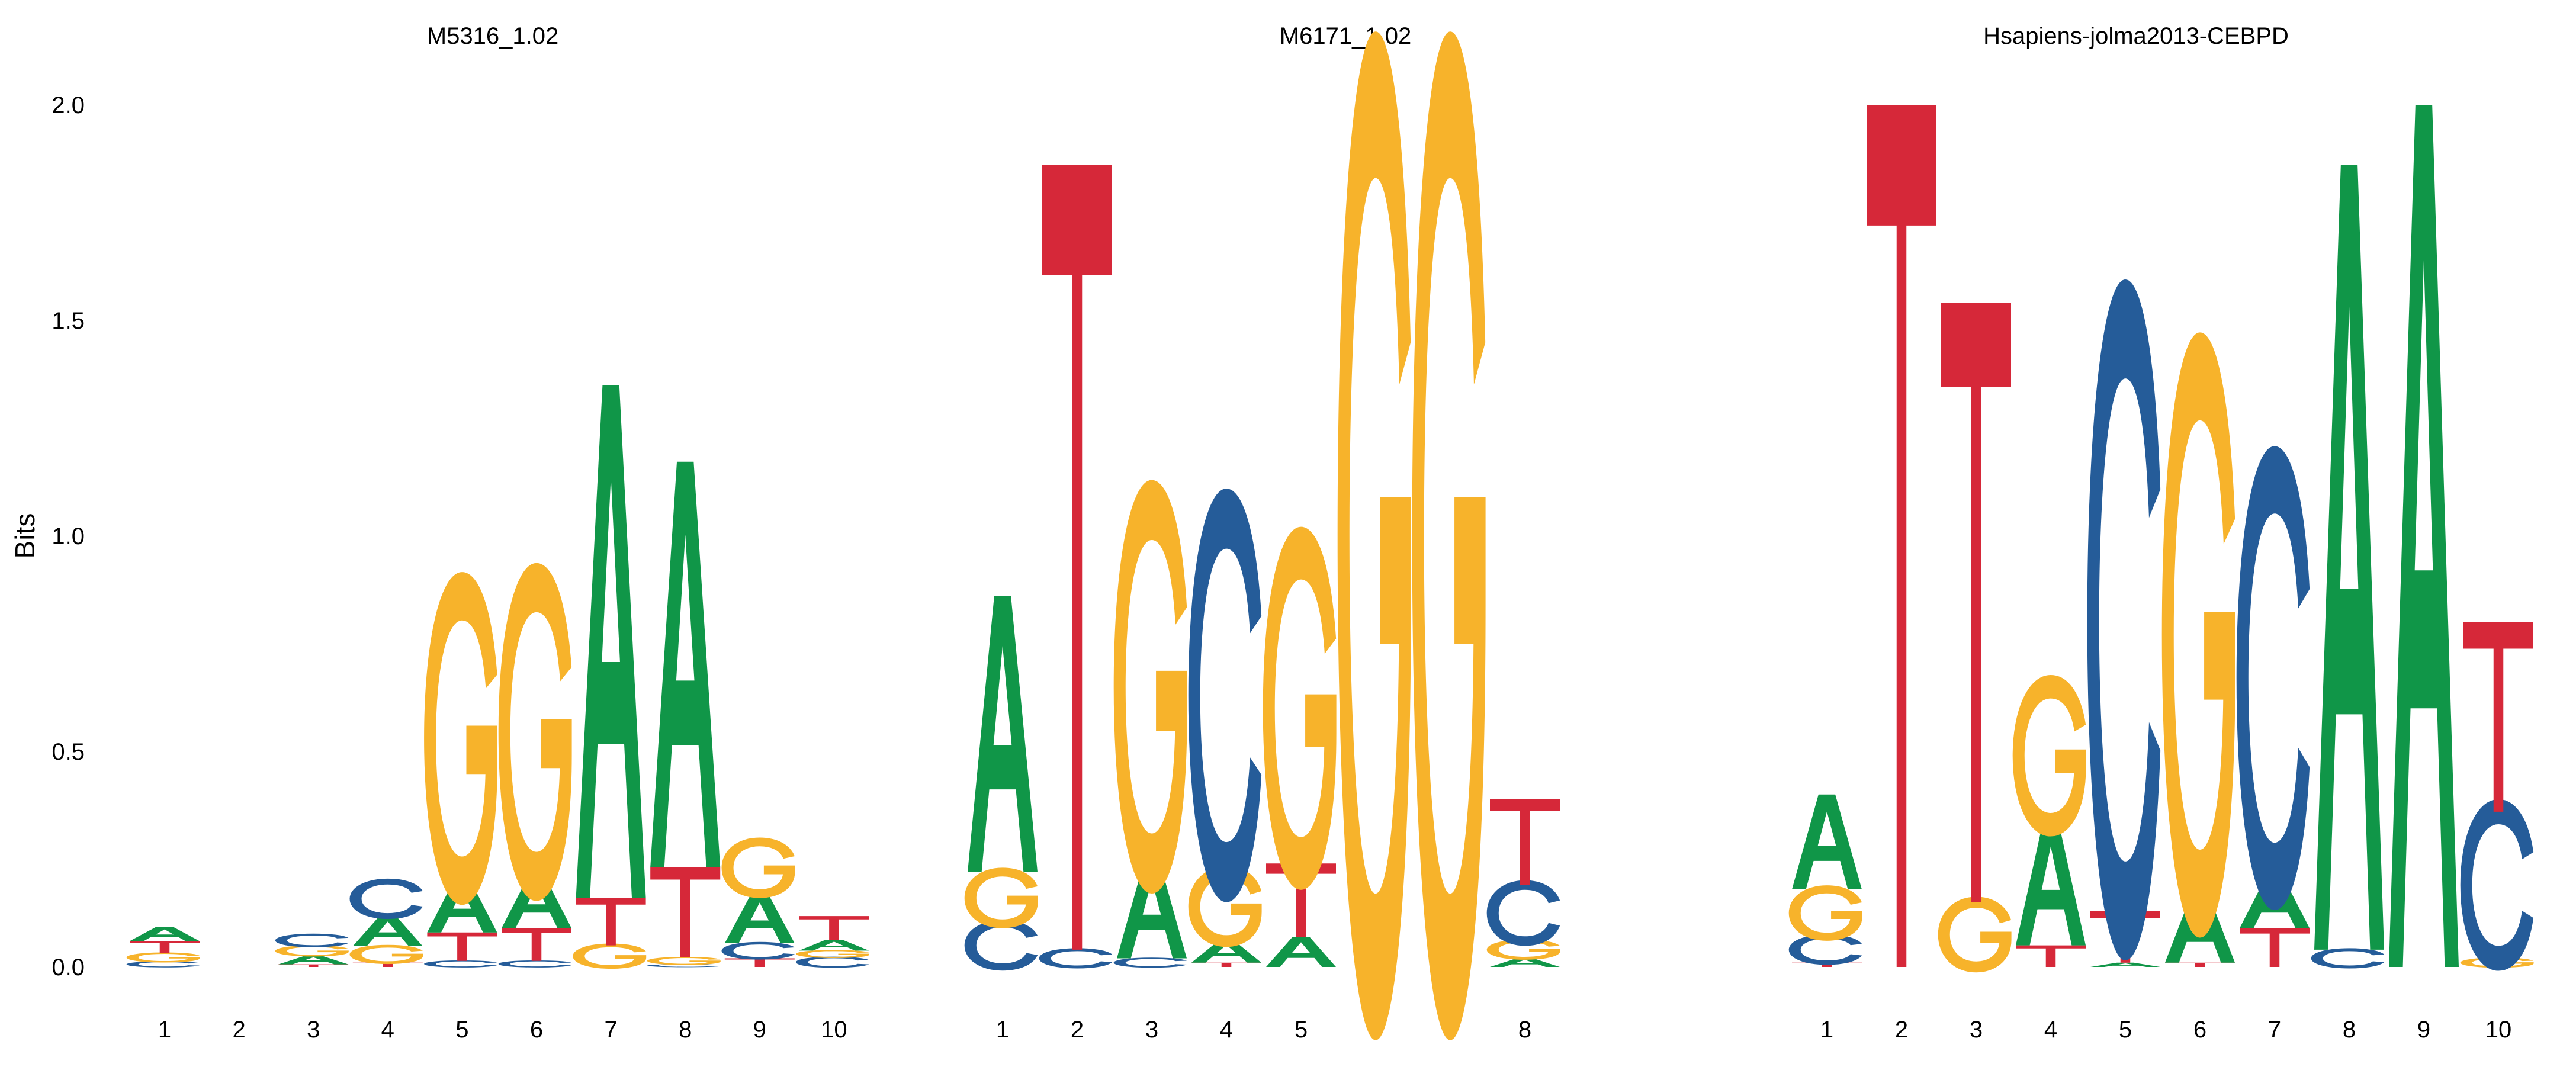 Image resolution: width=2576 pixels, height=1083 pixels. I want to click on x-tick-label: 10, so click(2498, 1030).